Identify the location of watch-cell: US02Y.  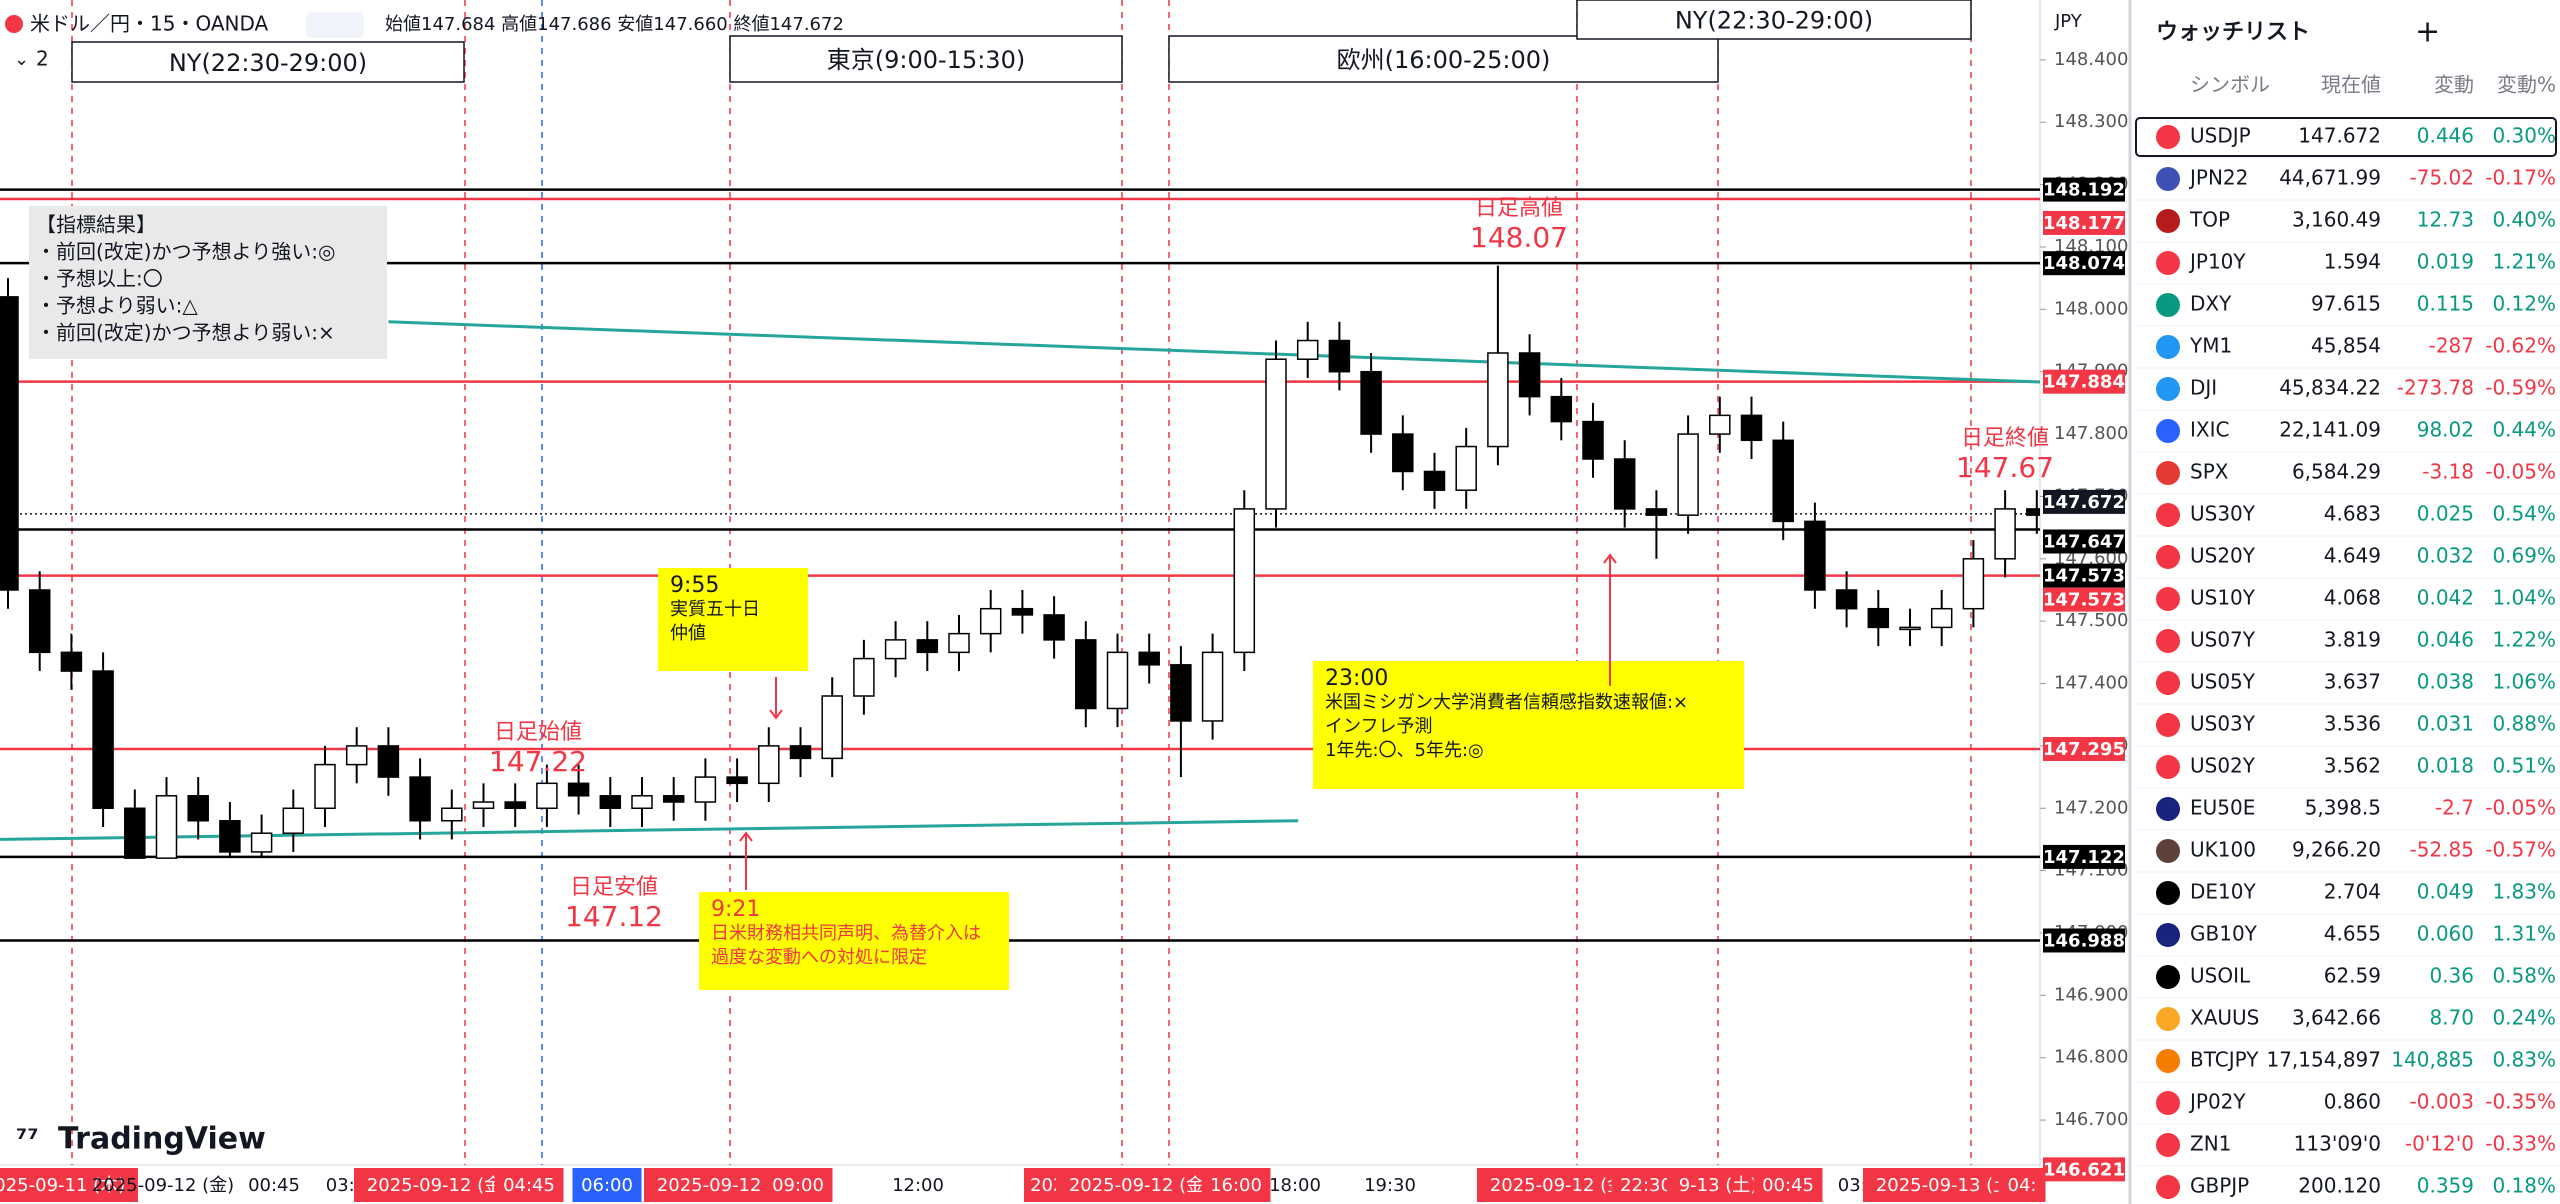
(2223, 766).